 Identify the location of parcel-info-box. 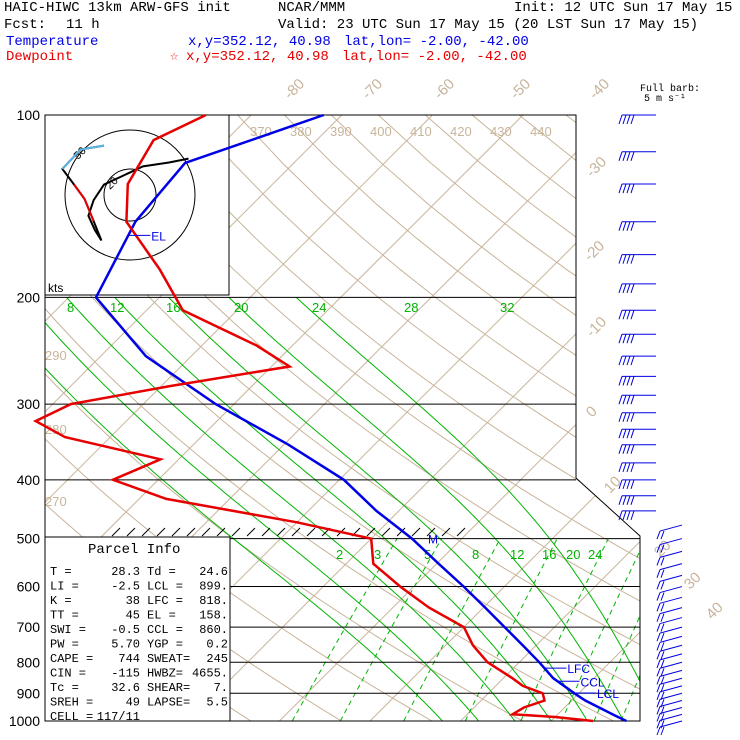
(137, 629).